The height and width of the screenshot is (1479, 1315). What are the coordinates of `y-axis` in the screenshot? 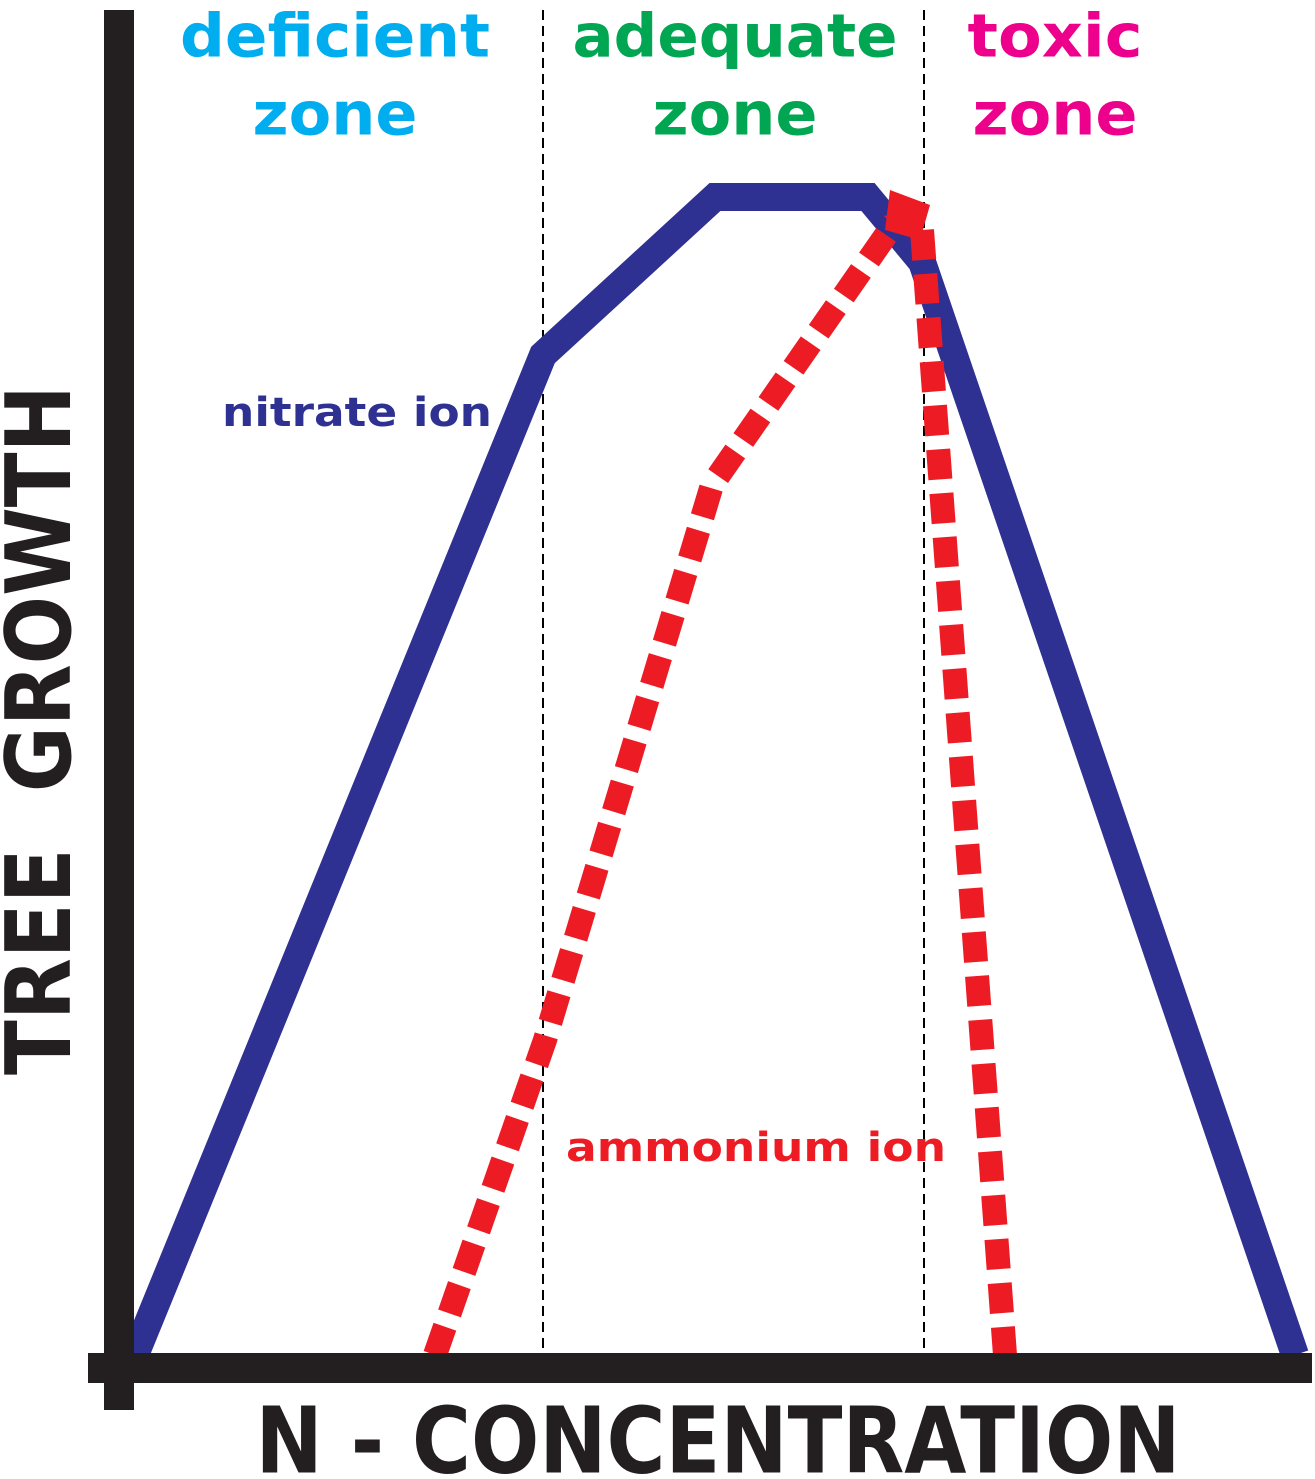 It's located at (119, 710).